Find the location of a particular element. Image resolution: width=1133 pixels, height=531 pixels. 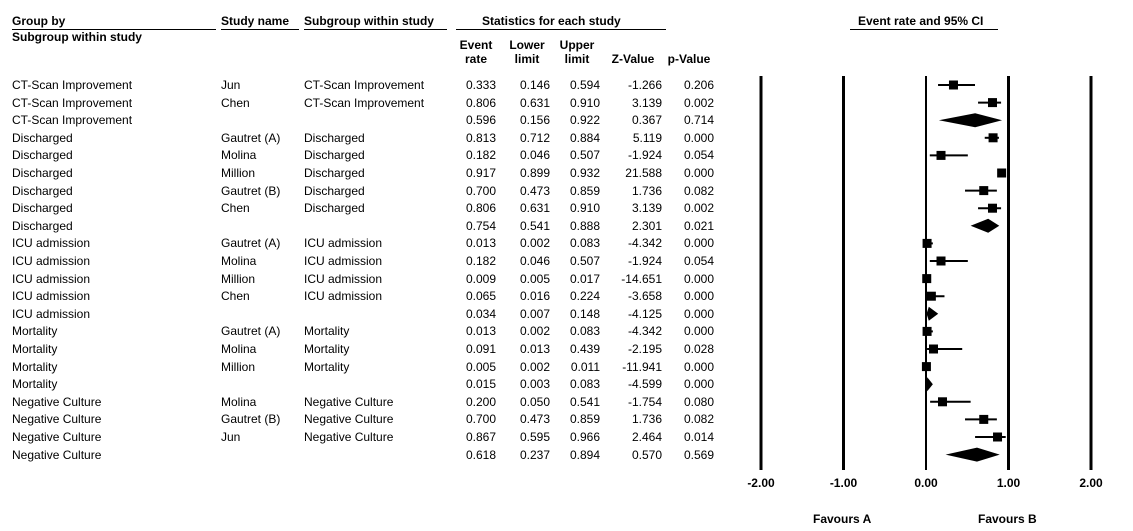

subgroup-cell: Mortality is located at coordinates (327, 366).